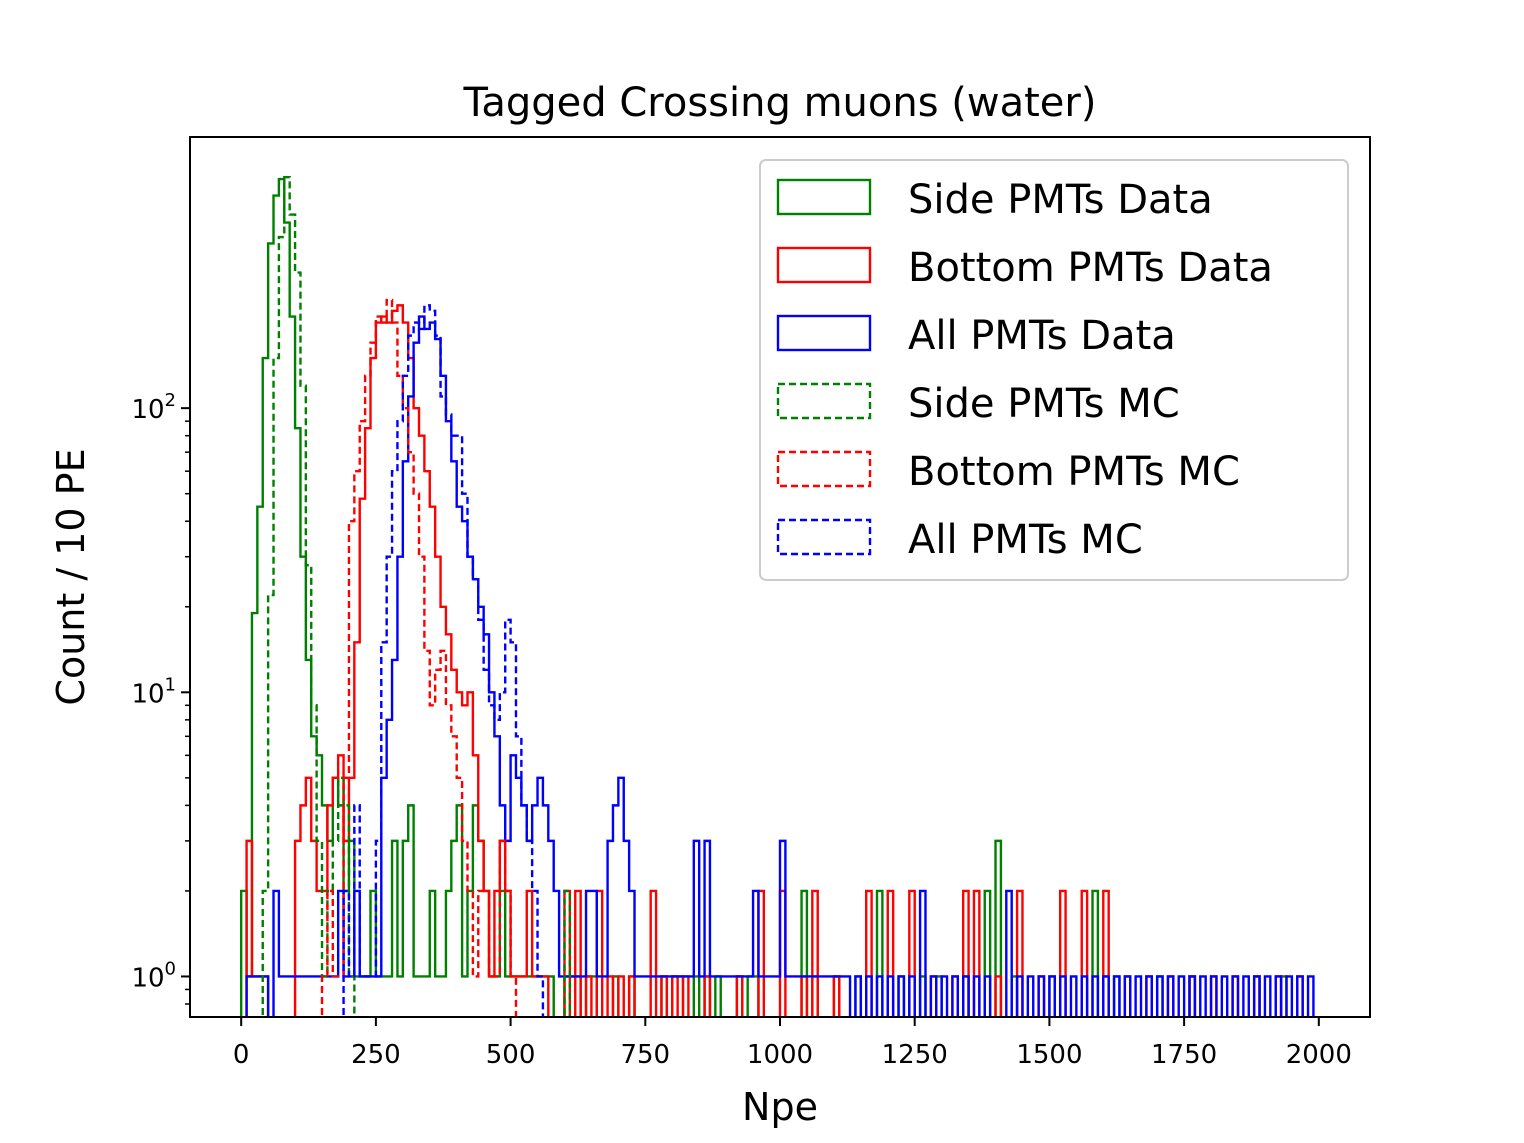  Describe the element at coordinates (915, 1055) in the screenshot. I see `x-tick-label: 1250` at that location.